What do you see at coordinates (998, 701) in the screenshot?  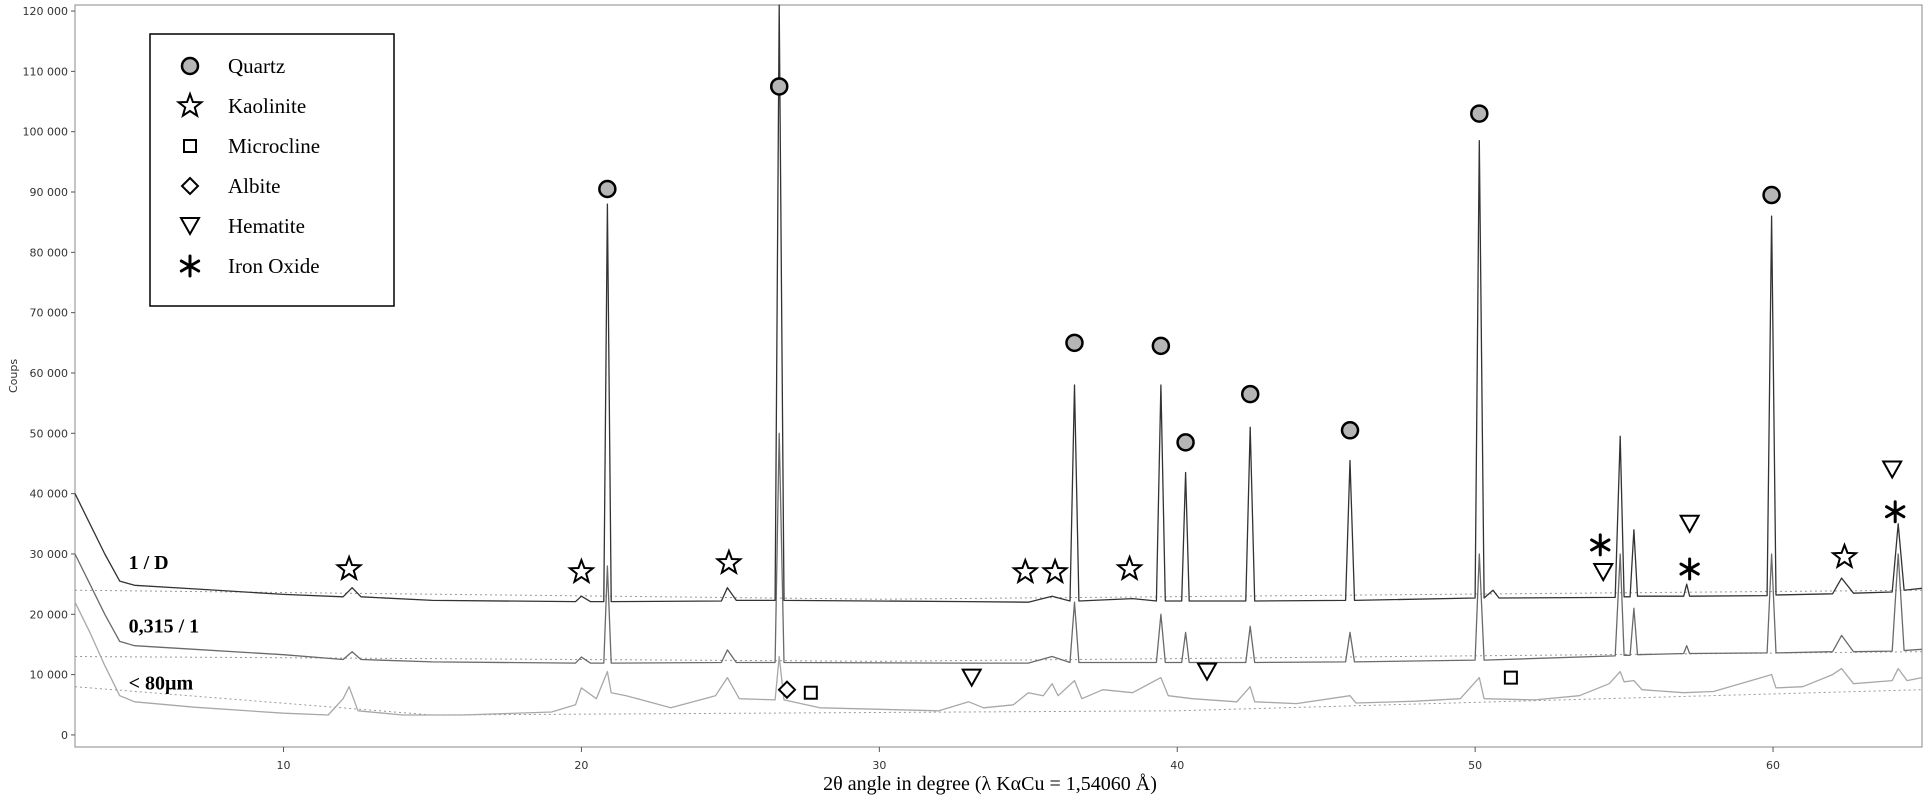 I see `background-line` at bounding box center [998, 701].